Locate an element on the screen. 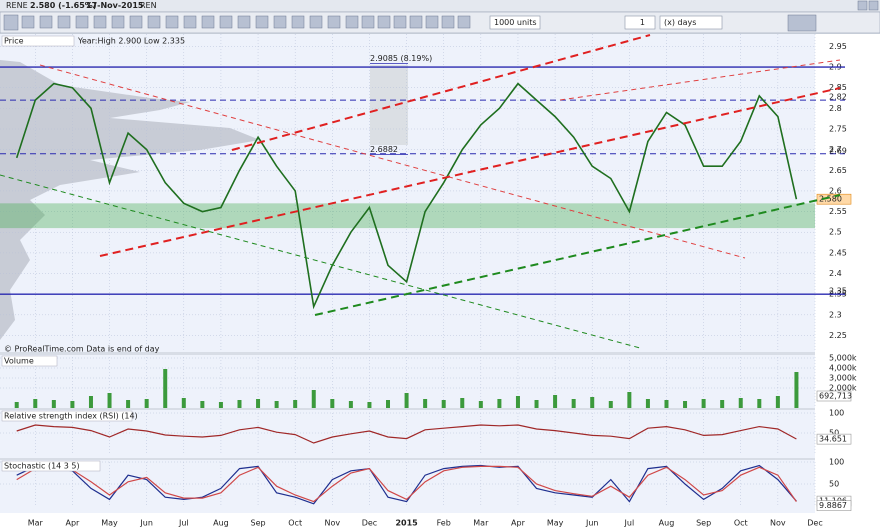 This screenshot has width=880, height=532. period-count: 1 is located at coordinates (642, 22).